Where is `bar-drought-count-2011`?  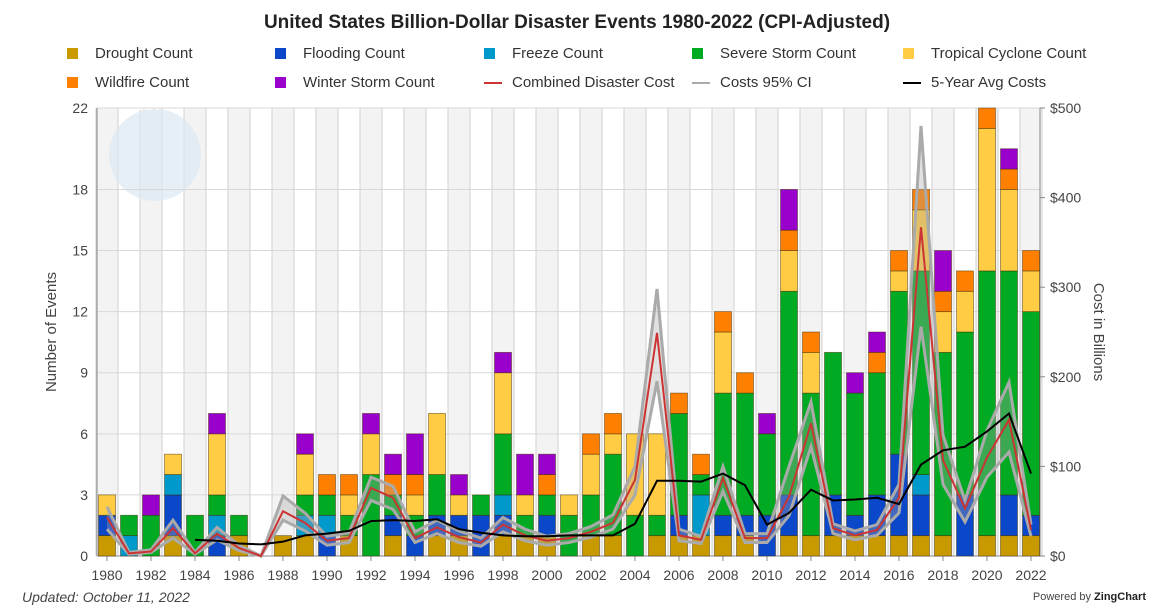 bar-drought-count-2011 is located at coordinates (789, 546).